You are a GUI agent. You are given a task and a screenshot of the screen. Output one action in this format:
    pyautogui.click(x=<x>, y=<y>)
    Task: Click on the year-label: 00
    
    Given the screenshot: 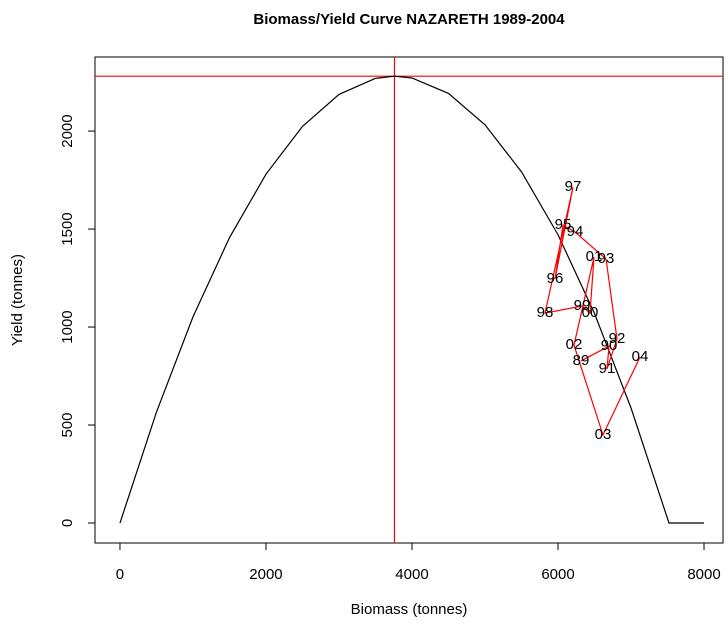 What is the action you would take?
    pyautogui.click(x=590, y=312)
    